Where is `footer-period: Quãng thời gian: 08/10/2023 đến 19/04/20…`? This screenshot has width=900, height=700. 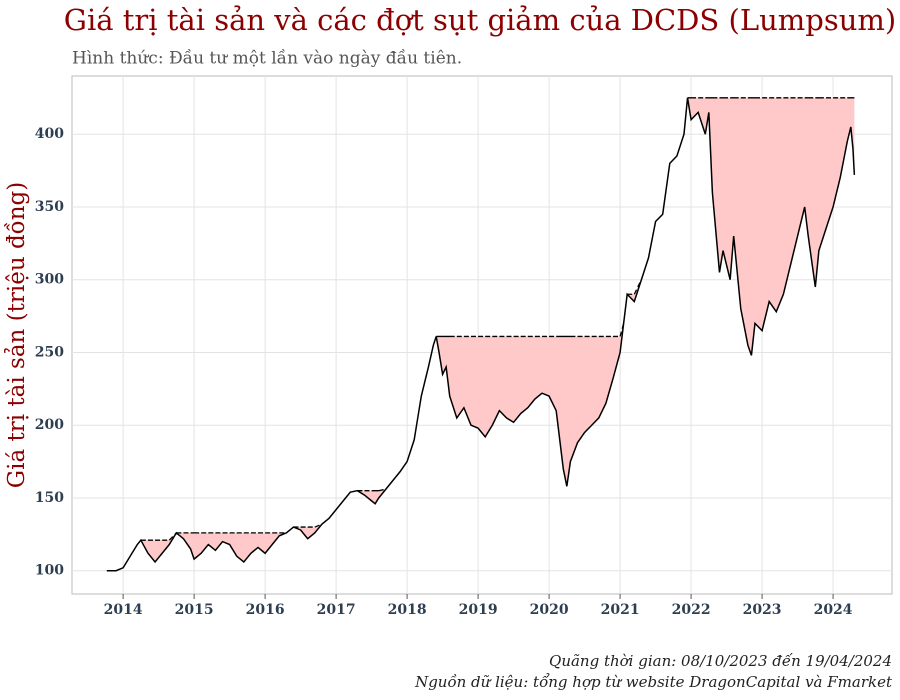 footer-period: Quãng thời gian: 08/10/2023 đến 19/04/20… is located at coordinates (720, 661).